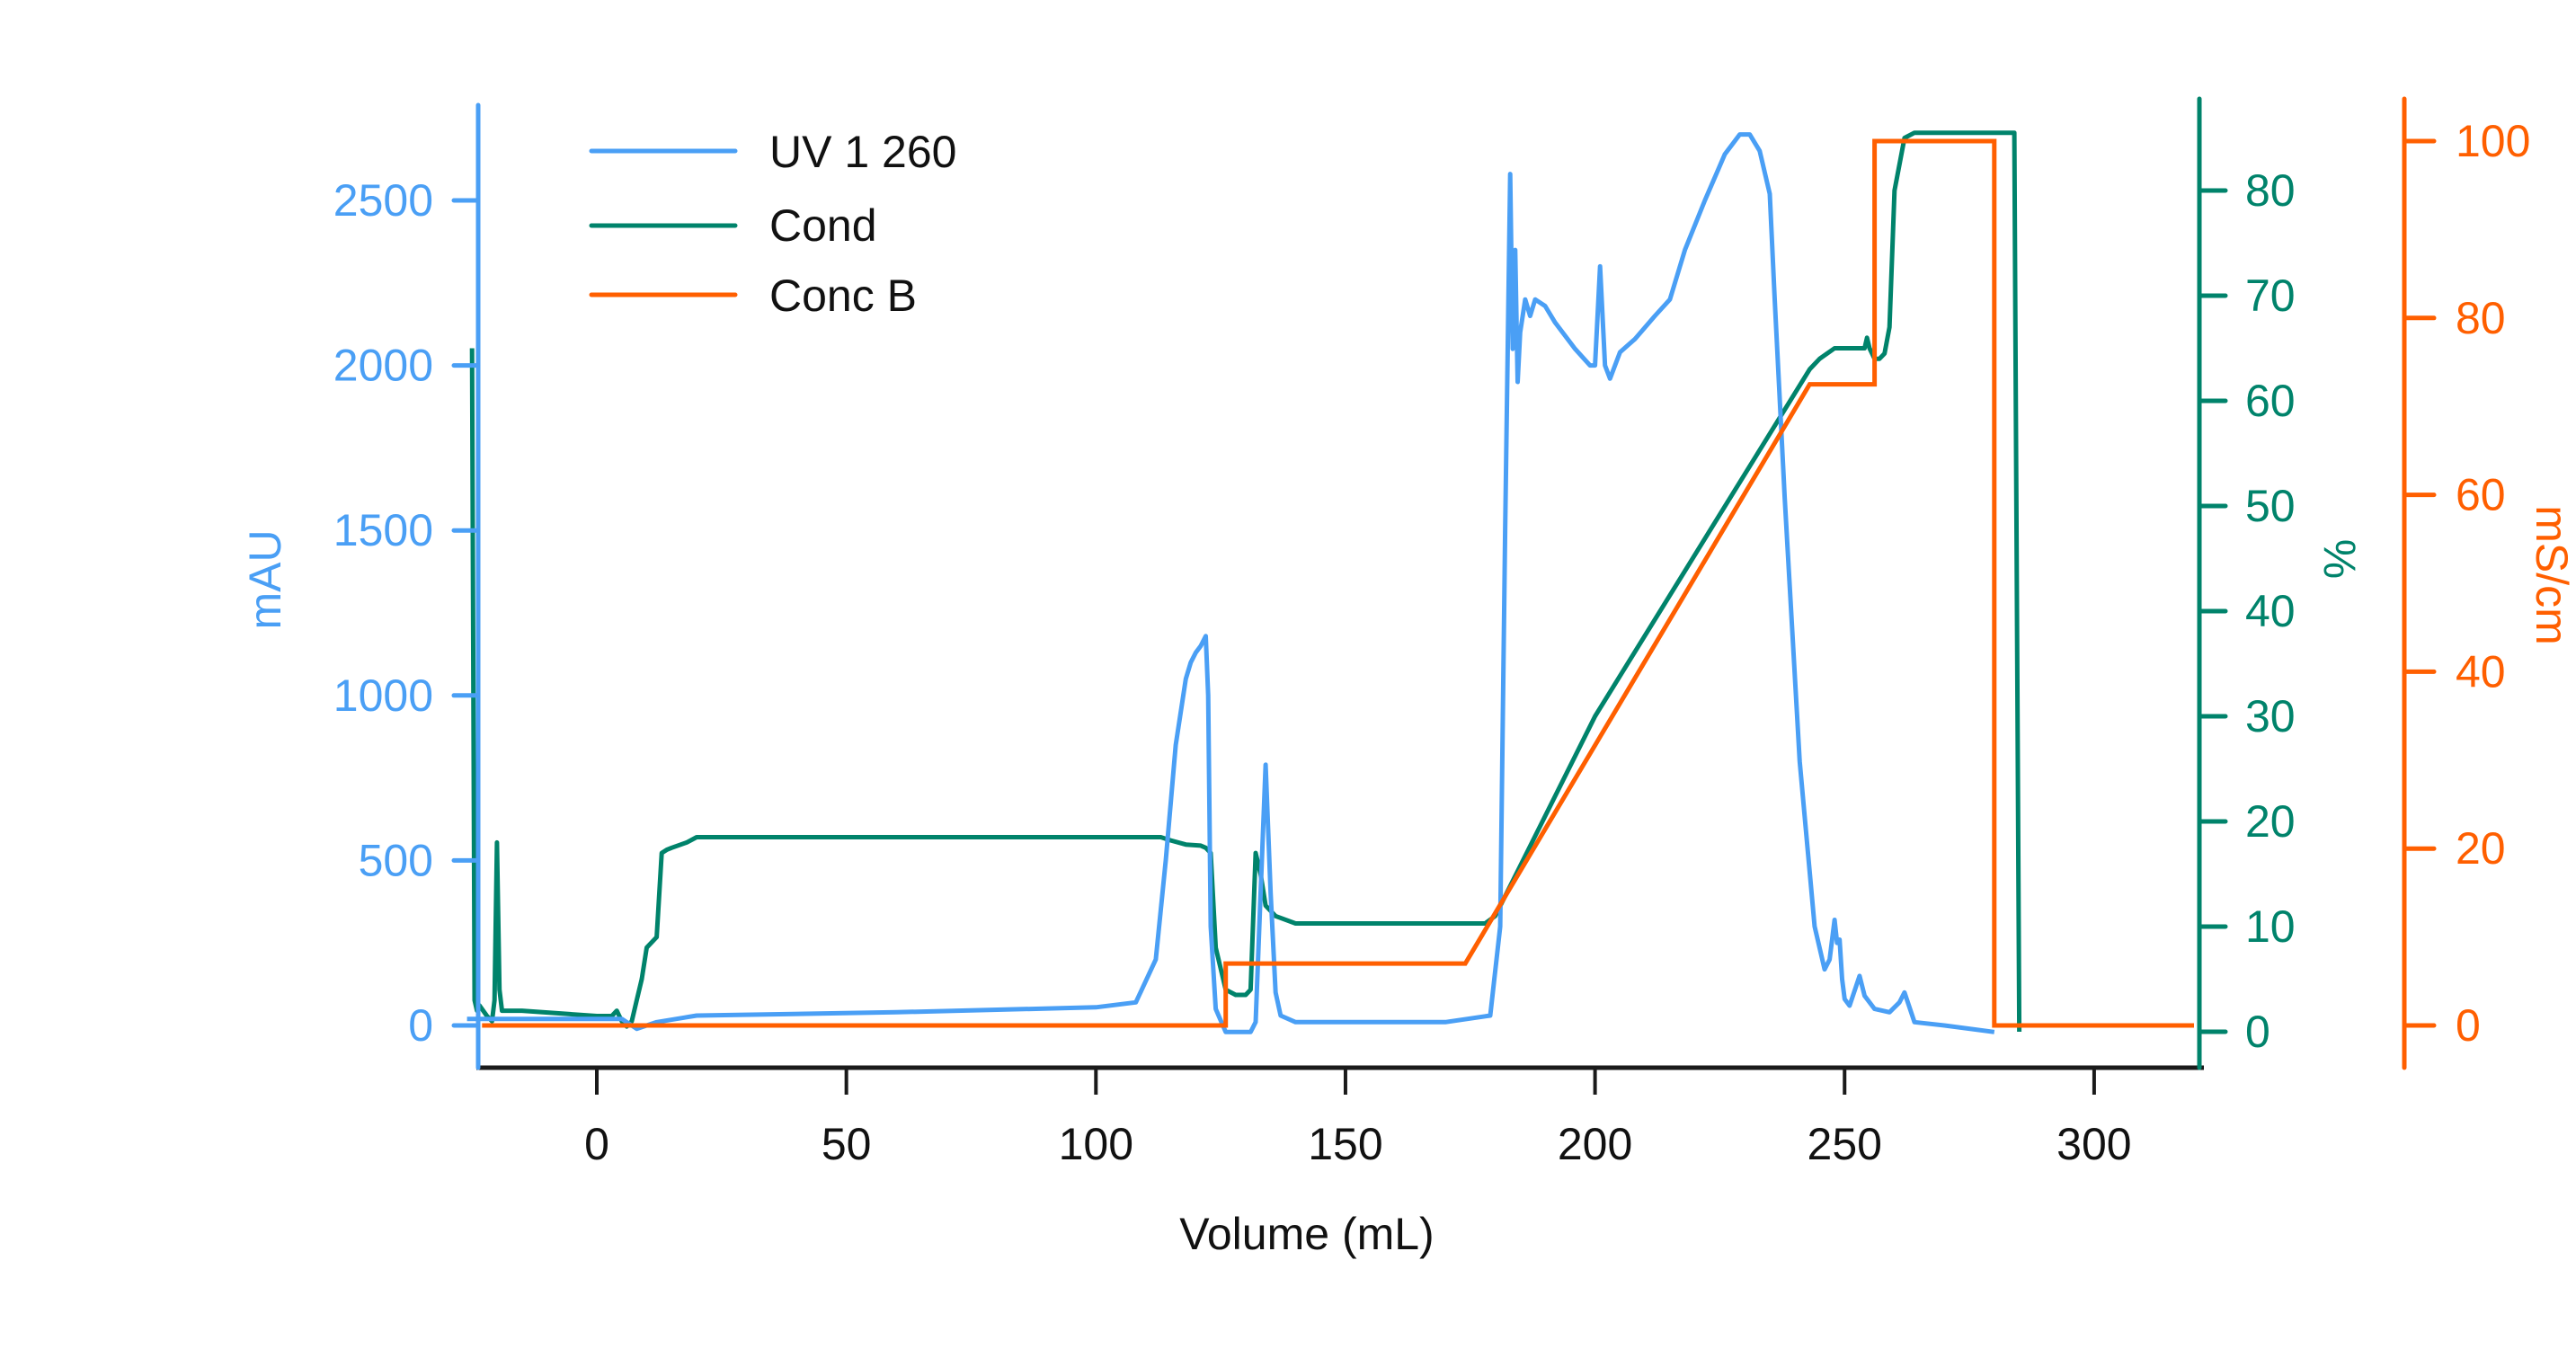  Describe the element at coordinates (2551, 575) in the screenshot. I see `y-axis-right-conductivity-title: mS/cm` at that location.